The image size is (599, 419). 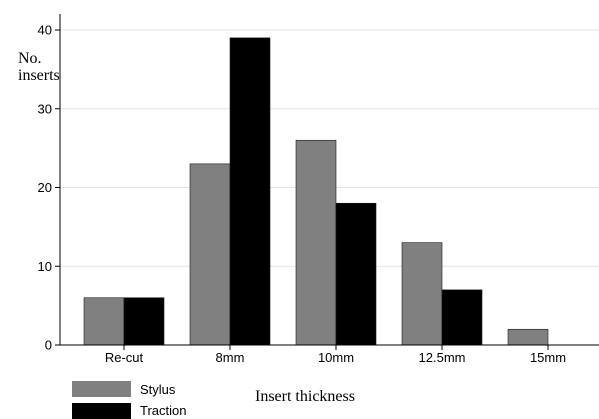 I want to click on bar-traction-125mm, so click(x=462, y=317).